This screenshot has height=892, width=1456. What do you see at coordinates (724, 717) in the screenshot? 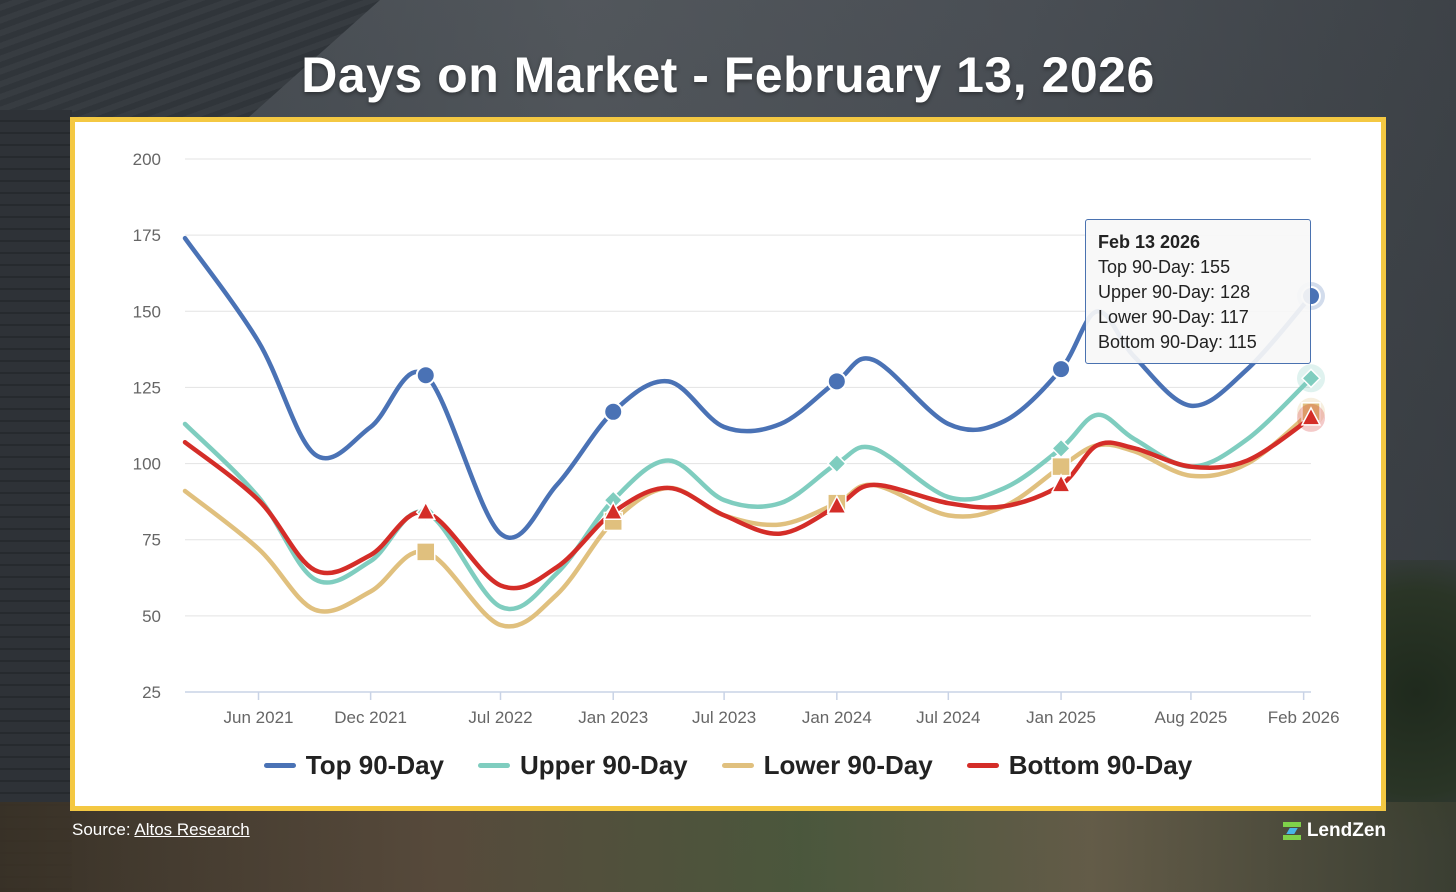
I see `x-tick-label-4: Jul 2023` at bounding box center [724, 717].